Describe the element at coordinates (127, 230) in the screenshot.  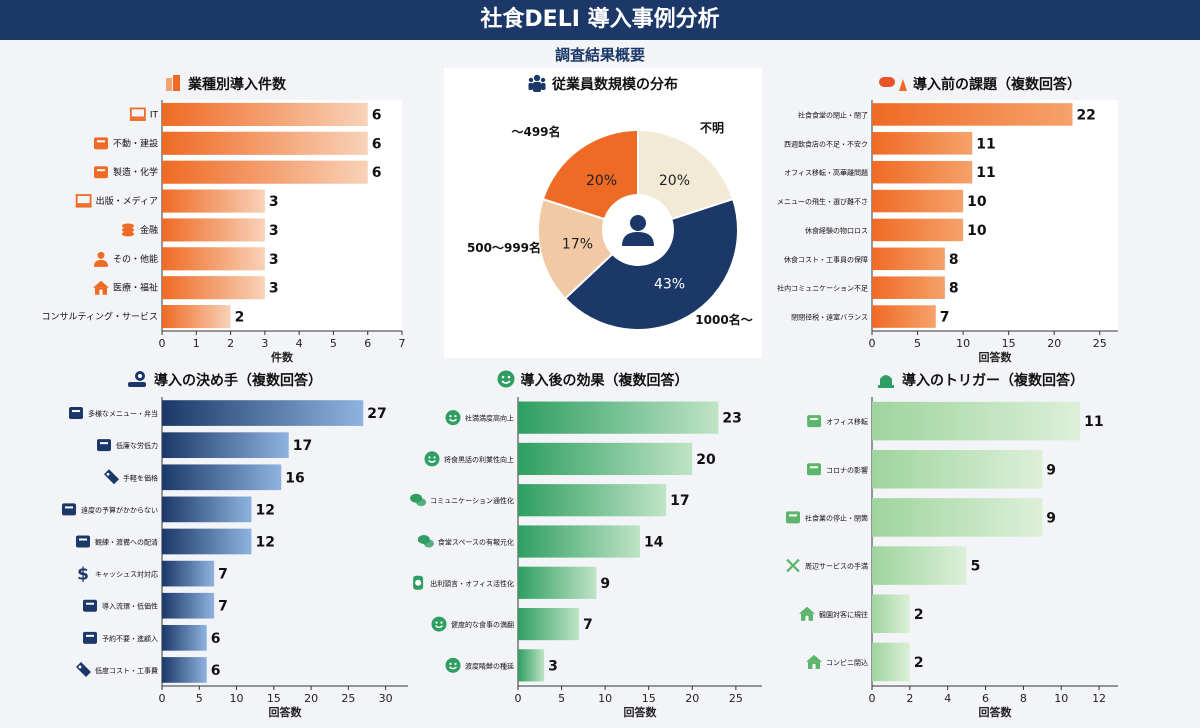
I see `coins-icon` at that location.